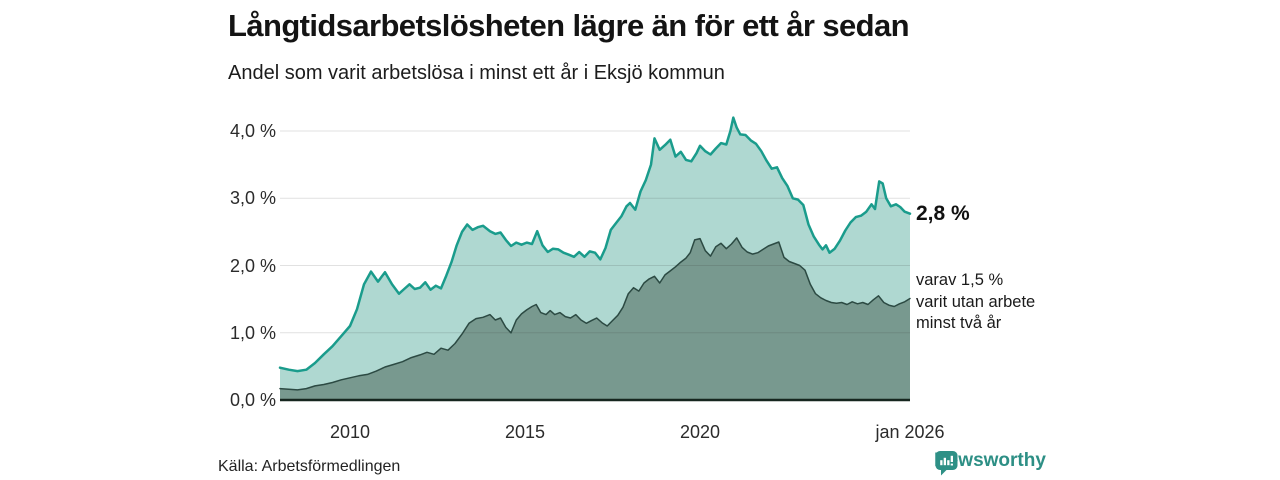 The image size is (1280, 480). I want to click on y-tick-2: 2,0 %, so click(252, 265).